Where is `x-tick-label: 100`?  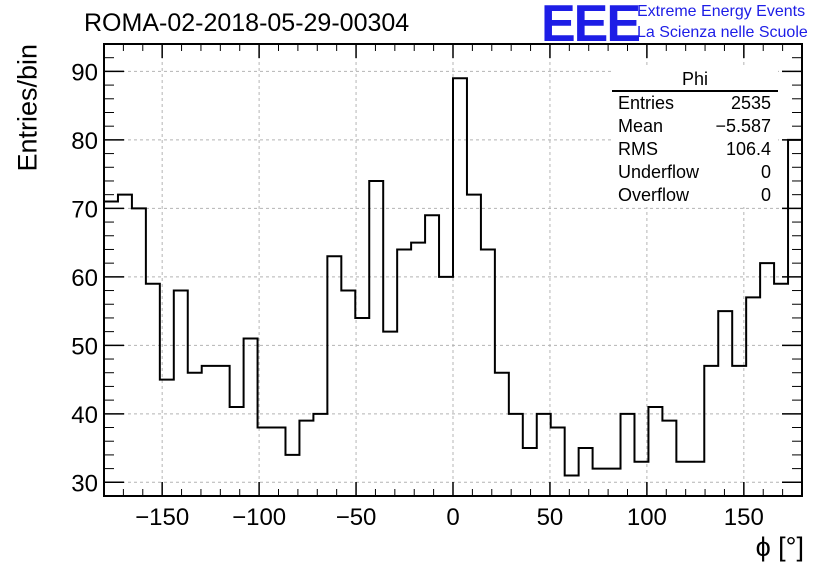 x-tick-label: 100 is located at coordinates (647, 517).